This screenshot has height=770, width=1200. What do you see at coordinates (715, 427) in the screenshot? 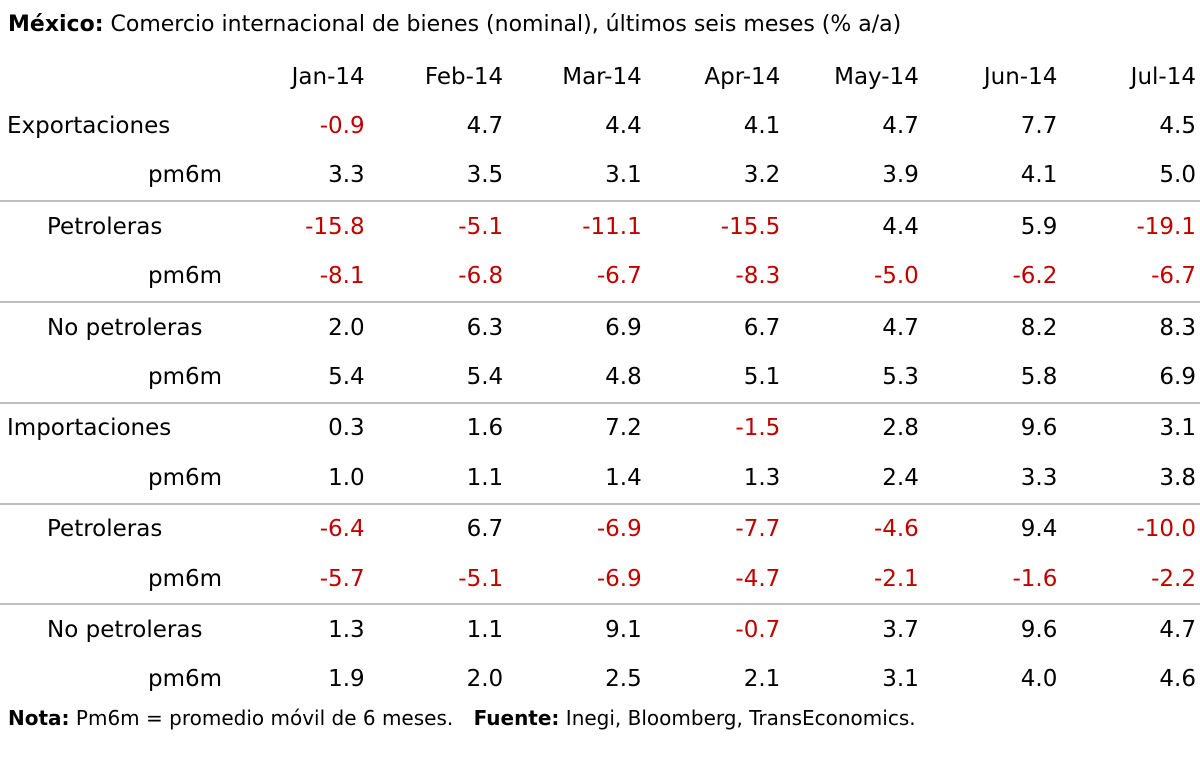
I see `table-cell: -1.5` at bounding box center [715, 427].